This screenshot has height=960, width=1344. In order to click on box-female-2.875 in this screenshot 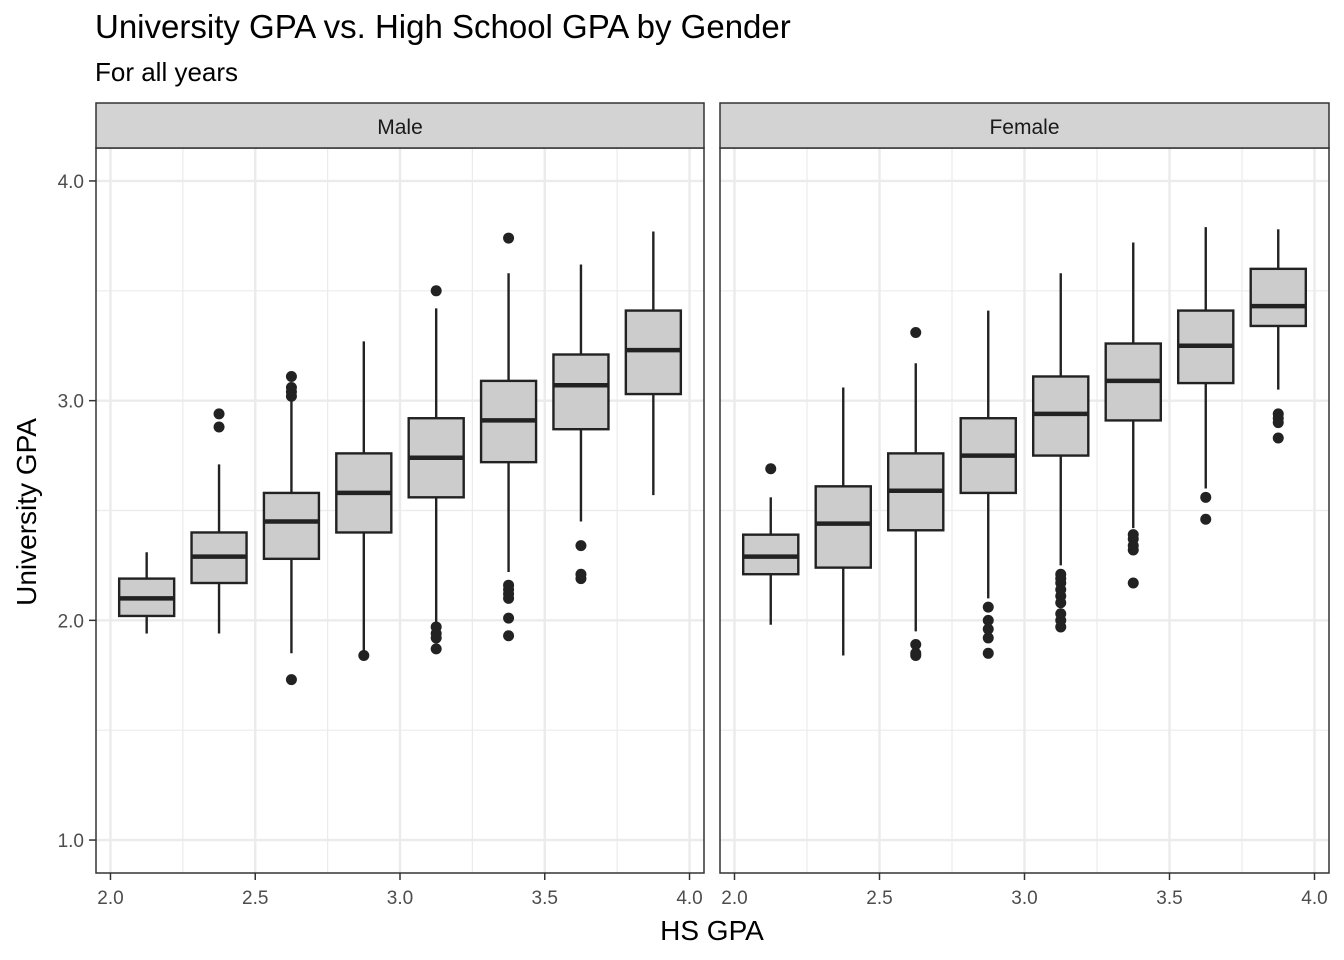, I will do `click(988, 484)`.